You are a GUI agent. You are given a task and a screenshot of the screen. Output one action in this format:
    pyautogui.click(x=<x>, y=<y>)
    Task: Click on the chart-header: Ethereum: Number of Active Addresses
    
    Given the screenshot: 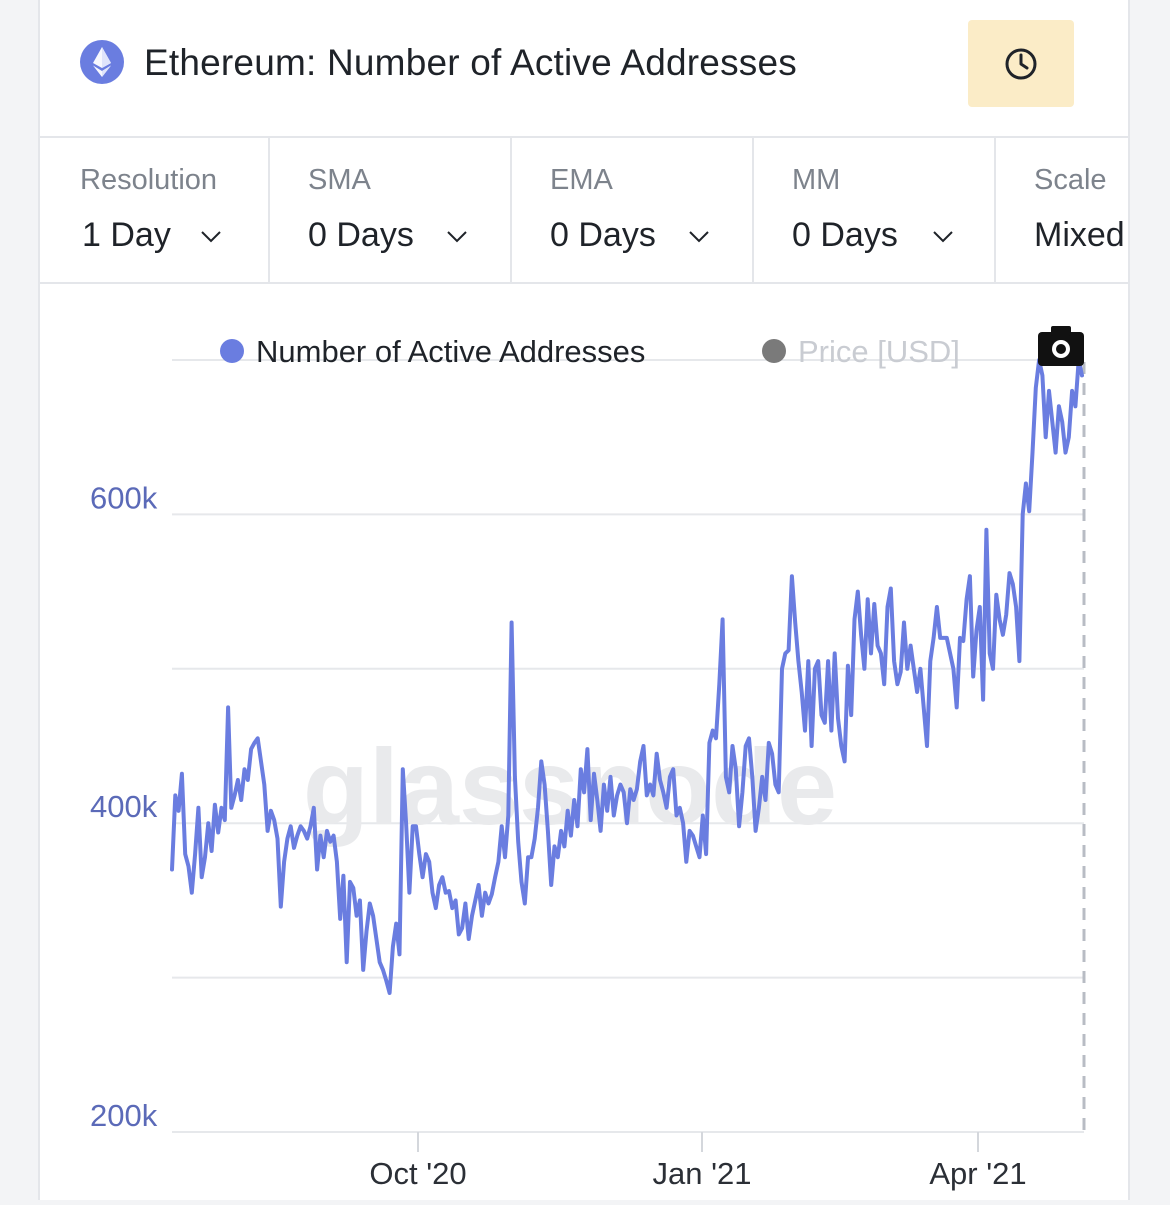 What is the action you would take?
    pyautogui.click(x=584, y=69)
    